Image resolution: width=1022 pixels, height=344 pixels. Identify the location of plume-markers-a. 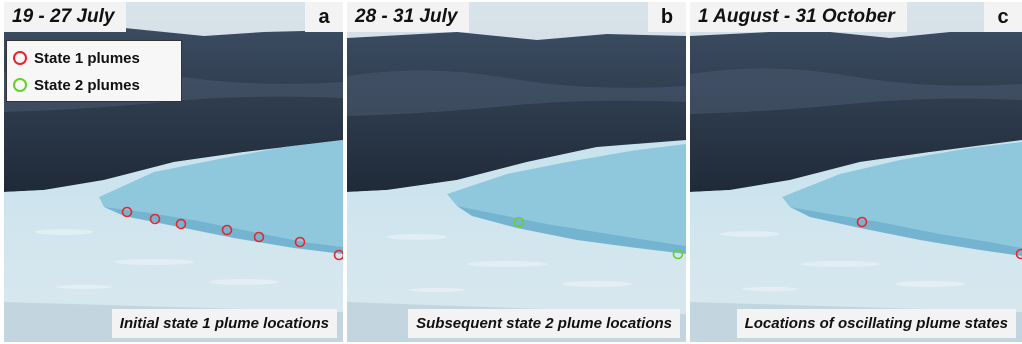
(232, 233).